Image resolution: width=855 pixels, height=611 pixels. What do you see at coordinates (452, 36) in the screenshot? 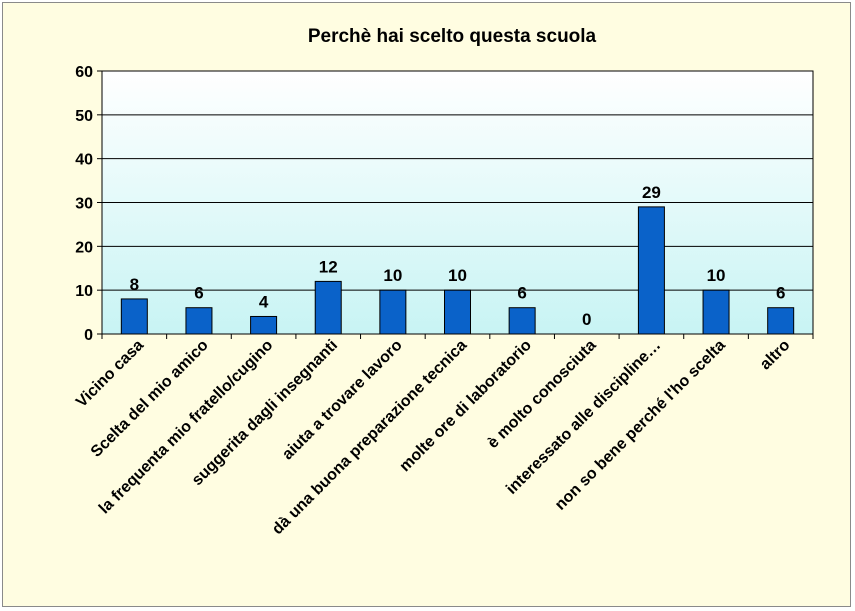
I see `chart-title: Perchè hai scelto questa scuola` at bounding box center [452, 36].